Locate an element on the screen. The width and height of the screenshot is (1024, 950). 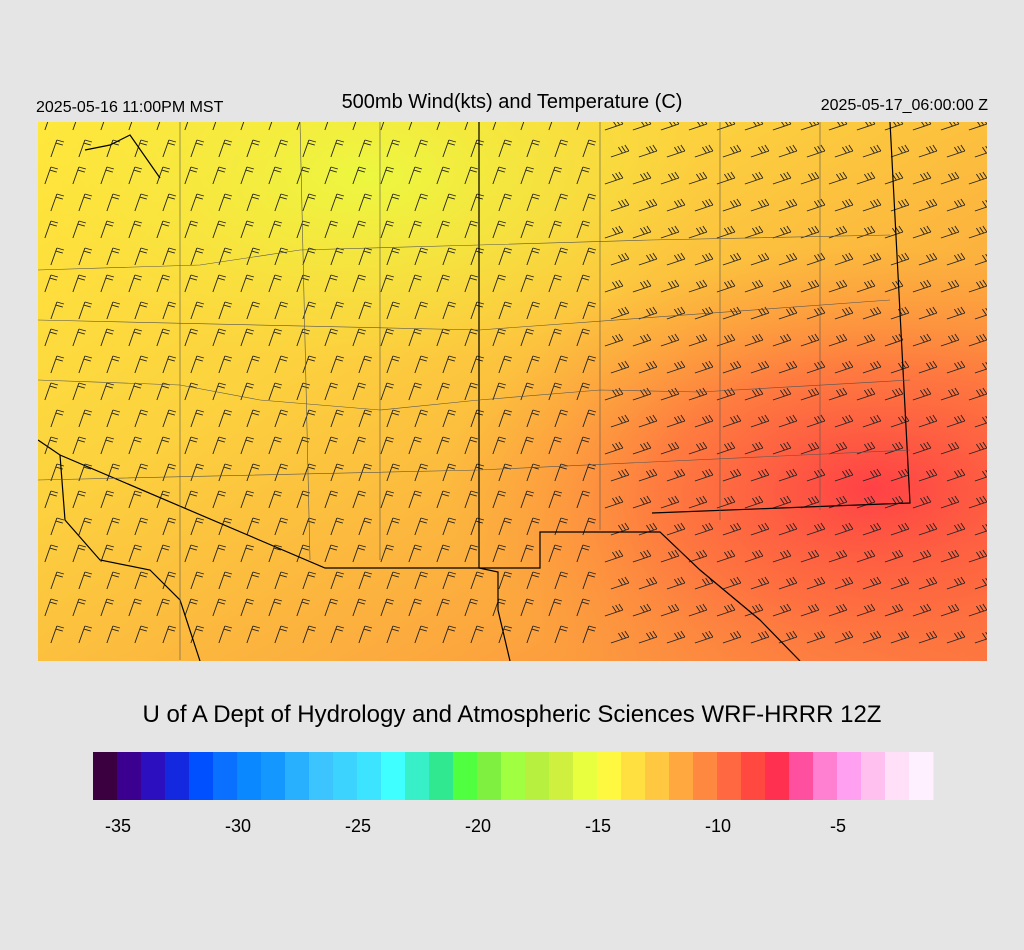
border is located at coordinates (474, 395).